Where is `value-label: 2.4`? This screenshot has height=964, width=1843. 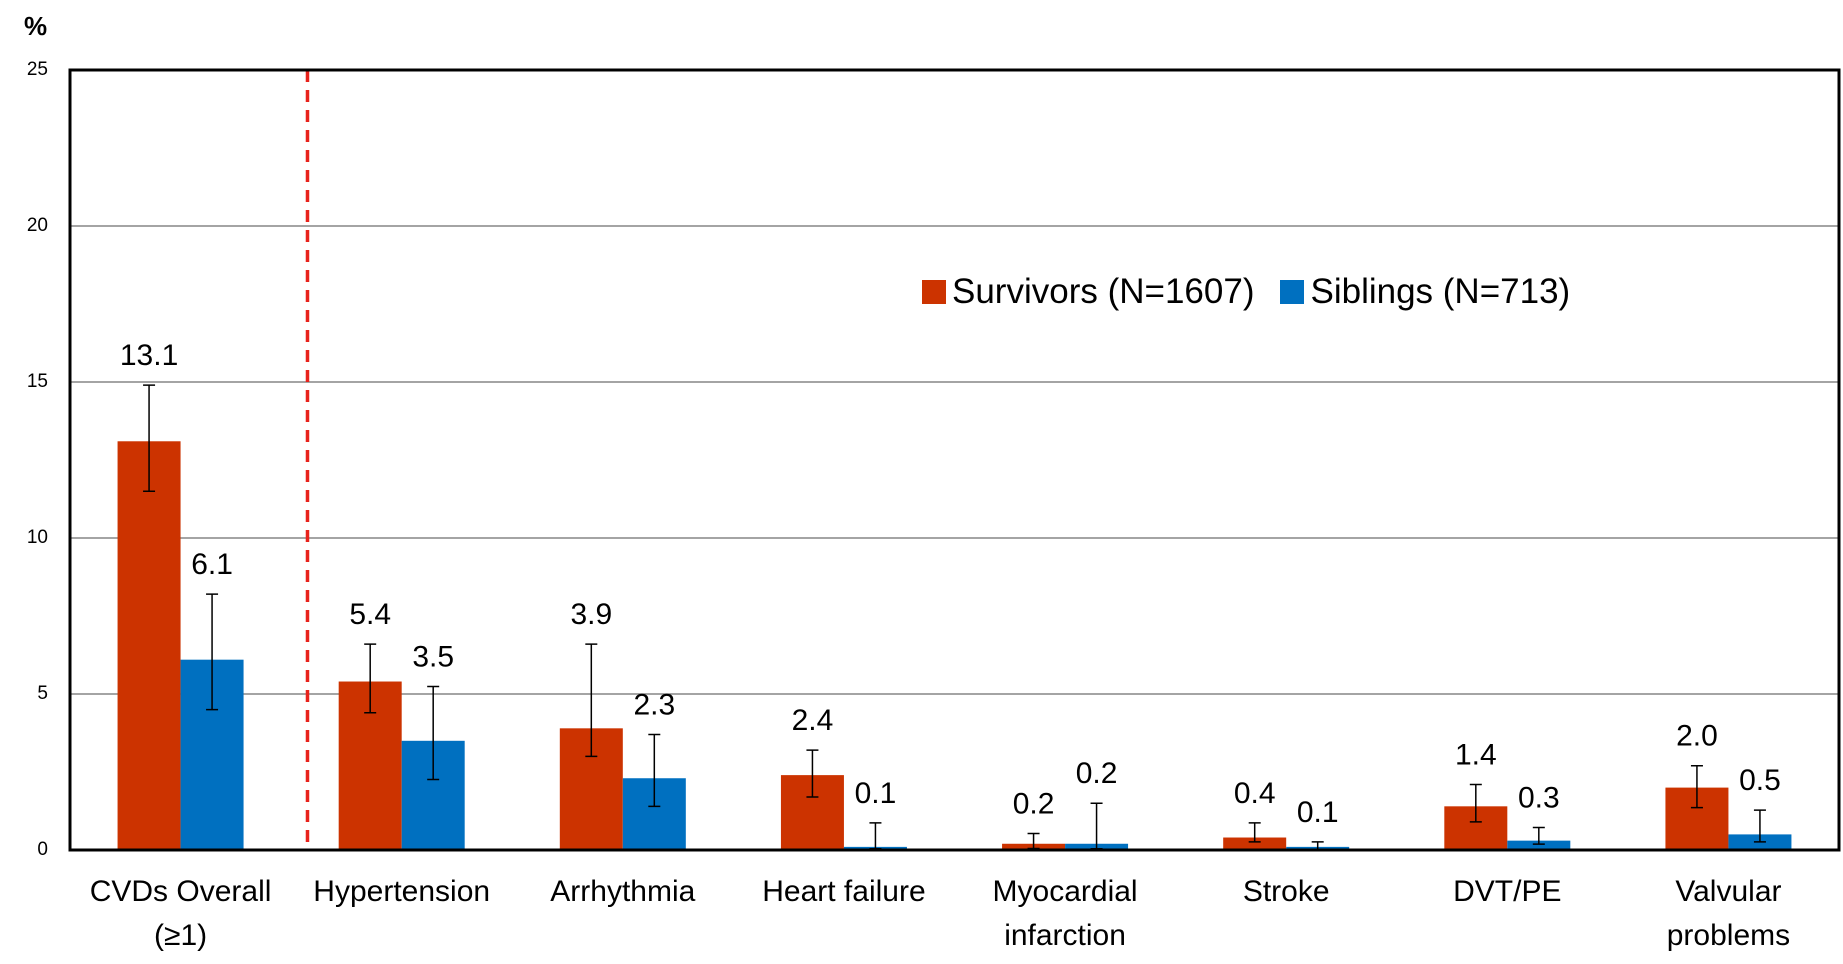 value-label: 2.4 is located at coordinates (813, 720).